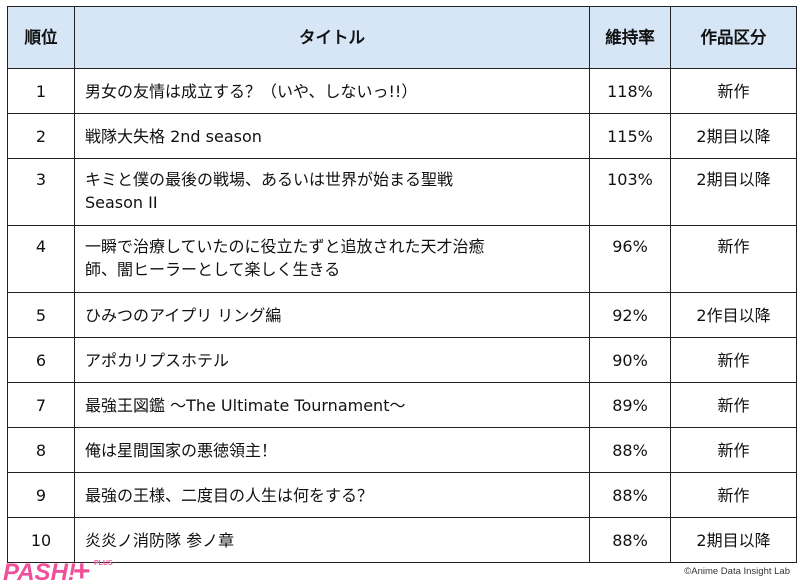 The width and height of the screenshot is (800, 584). What do you see at coordinates (173, 136) in the screenshot?
I see `title-text: 戦隊大失格 2nd season` at bounding box center [173, 136].